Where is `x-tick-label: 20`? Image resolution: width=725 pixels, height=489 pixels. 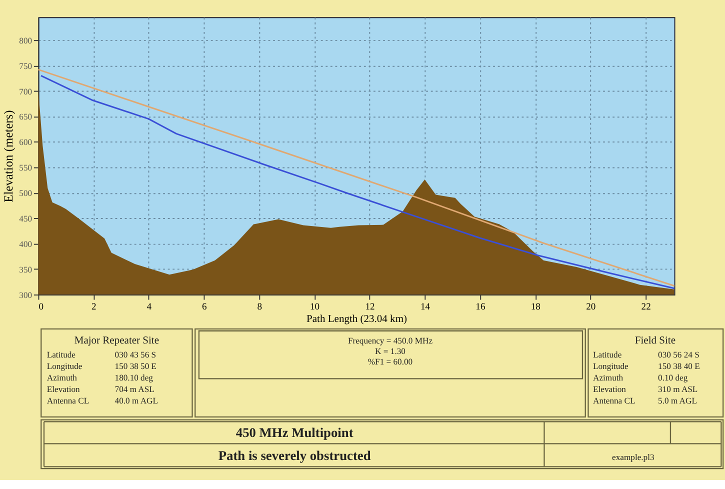
x-tick-label: 20 is located at coordinates (591, 306).